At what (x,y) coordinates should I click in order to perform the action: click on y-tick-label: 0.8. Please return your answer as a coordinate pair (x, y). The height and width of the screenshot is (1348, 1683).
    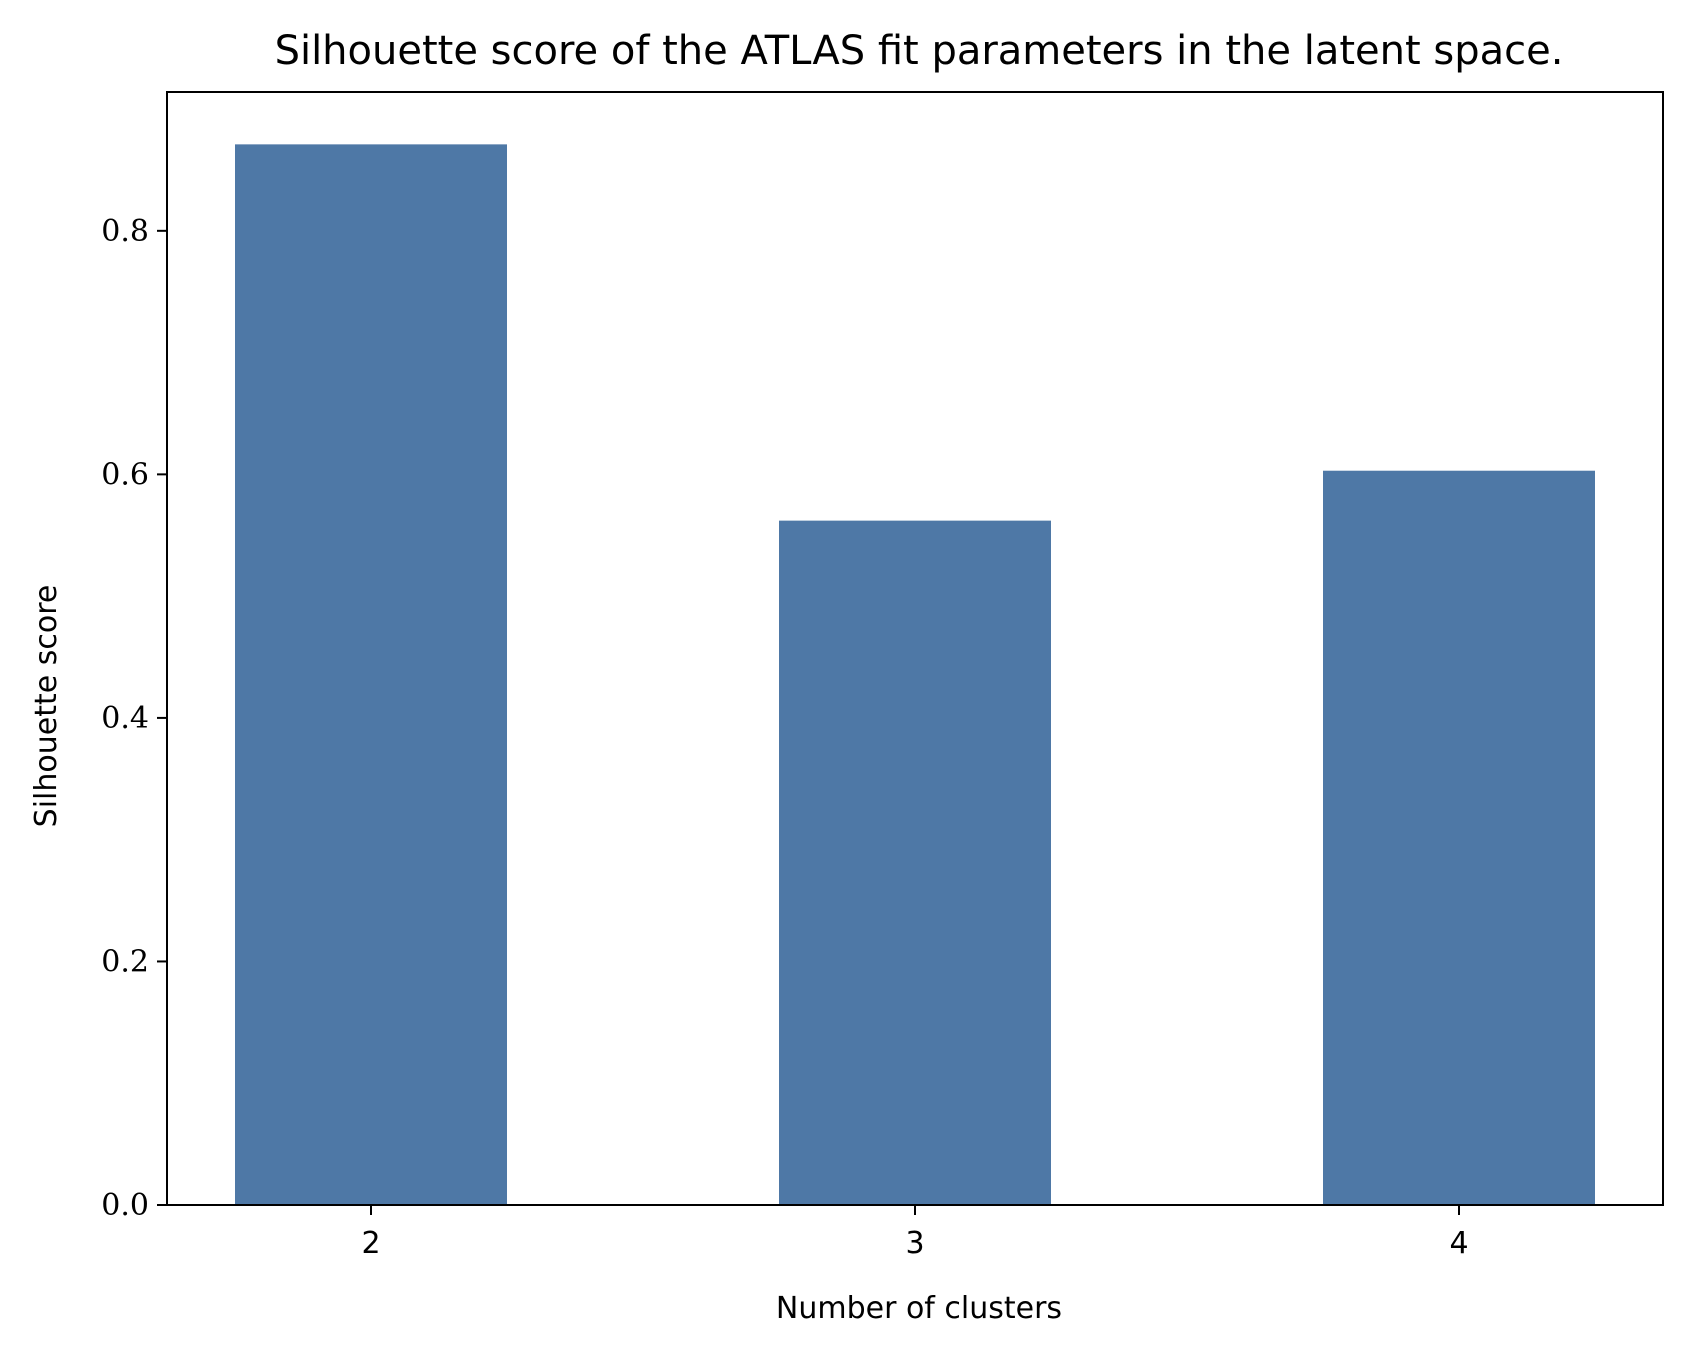
    Looking at the image, I should click on (125, 231).